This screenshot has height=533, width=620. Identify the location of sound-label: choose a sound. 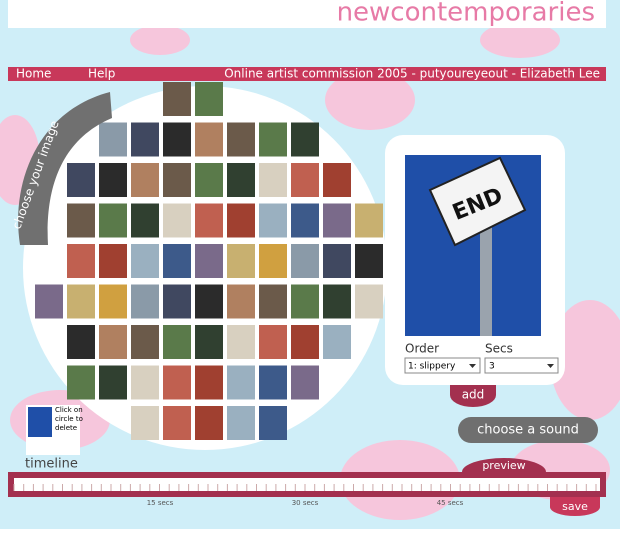
(528, 430).